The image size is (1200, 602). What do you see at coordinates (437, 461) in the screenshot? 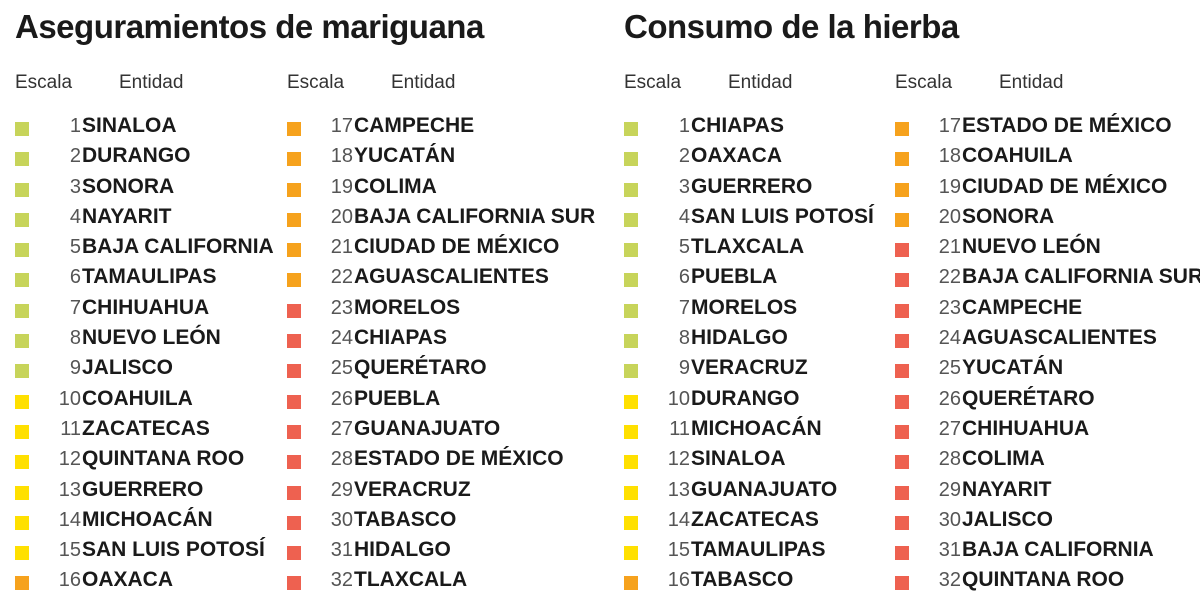
I see `list-item: 28 ESTADO DE MÉXICO` at bounding box center [437, 461].